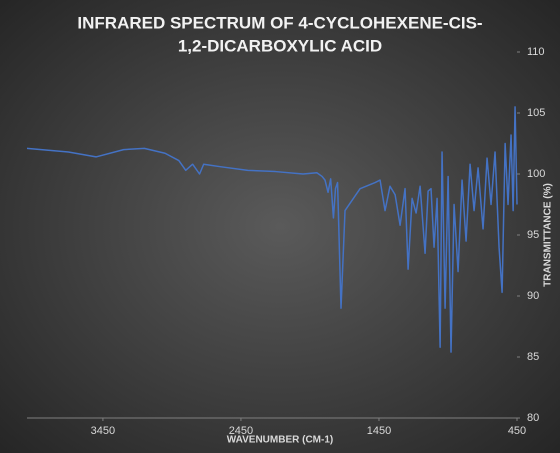 The height and width of the screenshot is (453, 560). Describe the element at coordinates (533, 418) in the screenshot. I see `y-tick-label: 80` at that location.